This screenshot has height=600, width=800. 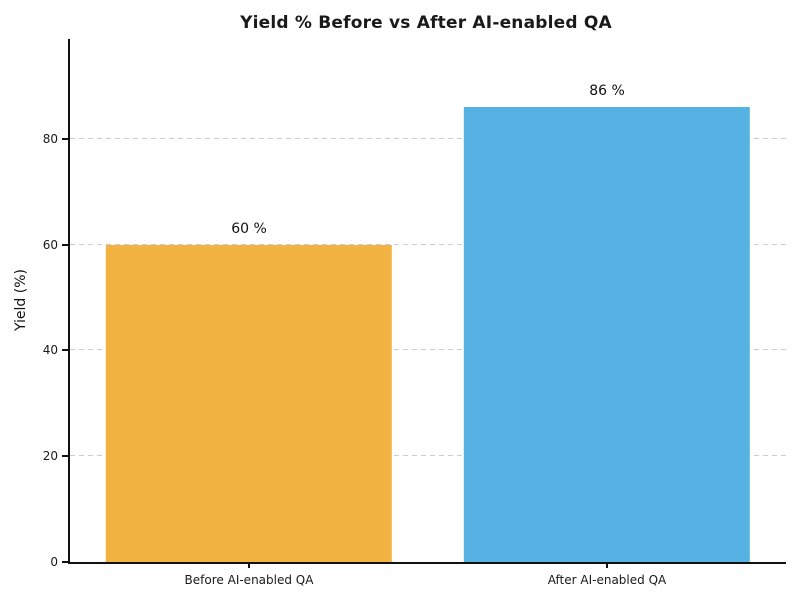 I want to click on bar-value-label: 60 %, so click(x=249, y=228).